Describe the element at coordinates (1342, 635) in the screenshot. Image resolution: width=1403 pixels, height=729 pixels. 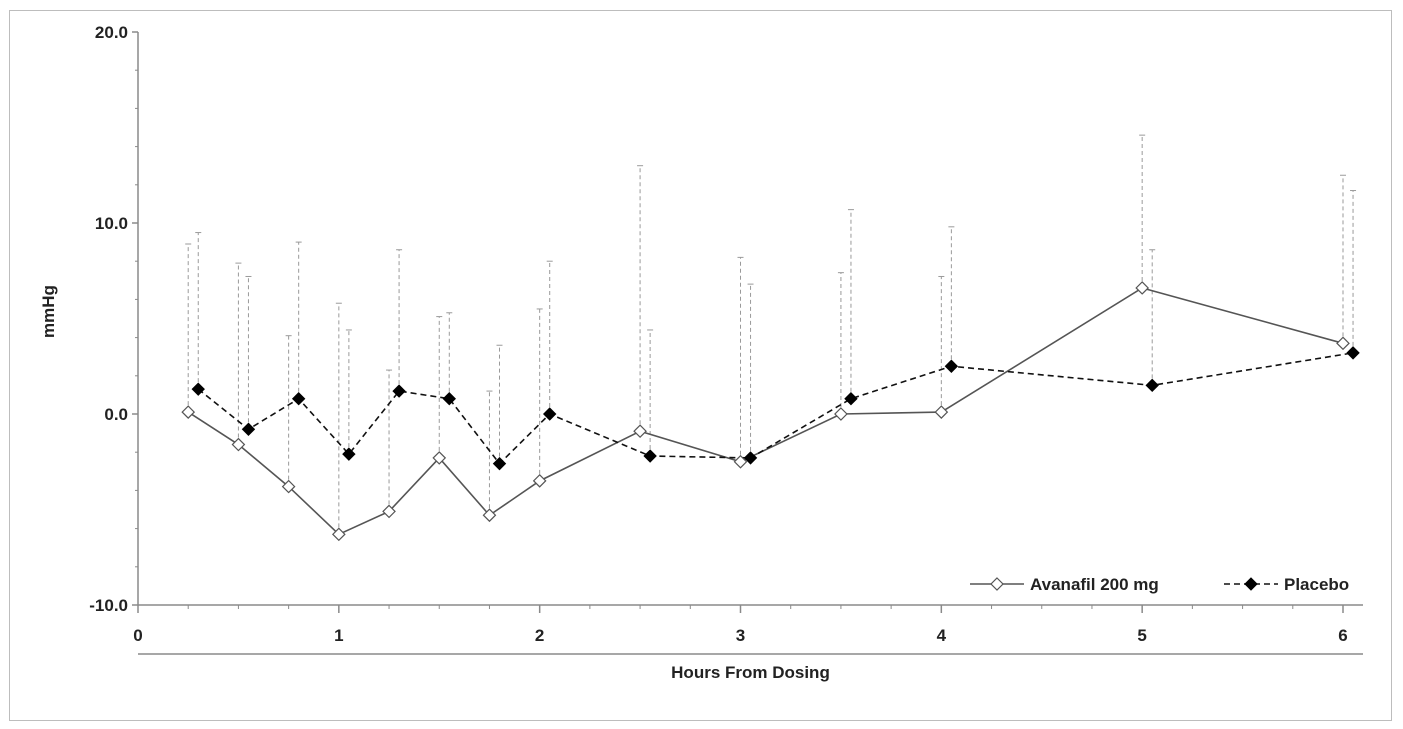
I see `x-tick-label: 6` at that location.